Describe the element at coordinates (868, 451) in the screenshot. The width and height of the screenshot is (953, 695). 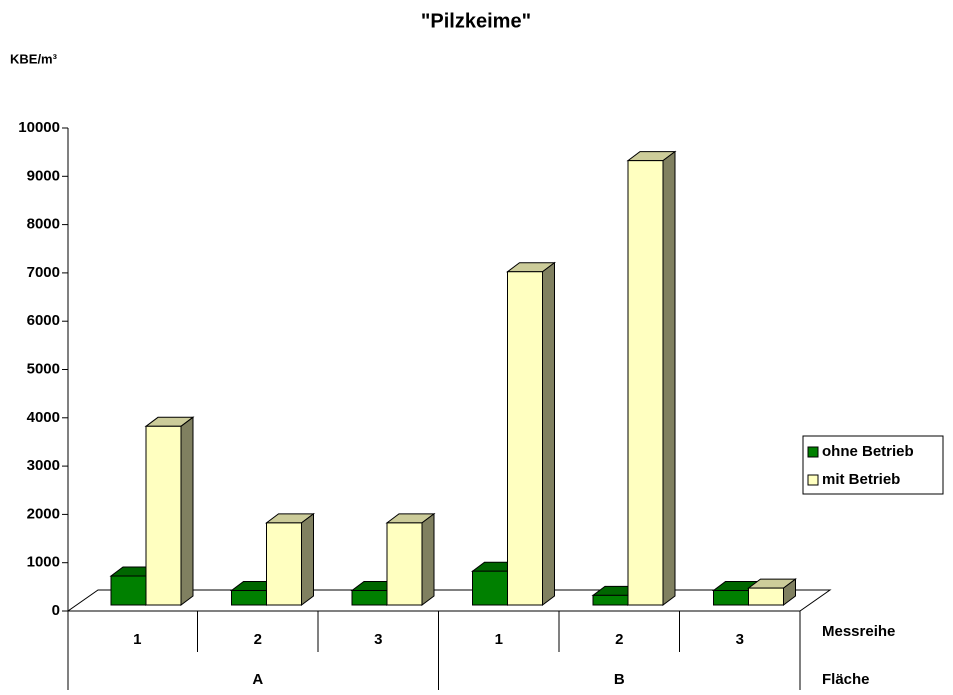
I see `legend-label: ohne Betrieb` at that location.